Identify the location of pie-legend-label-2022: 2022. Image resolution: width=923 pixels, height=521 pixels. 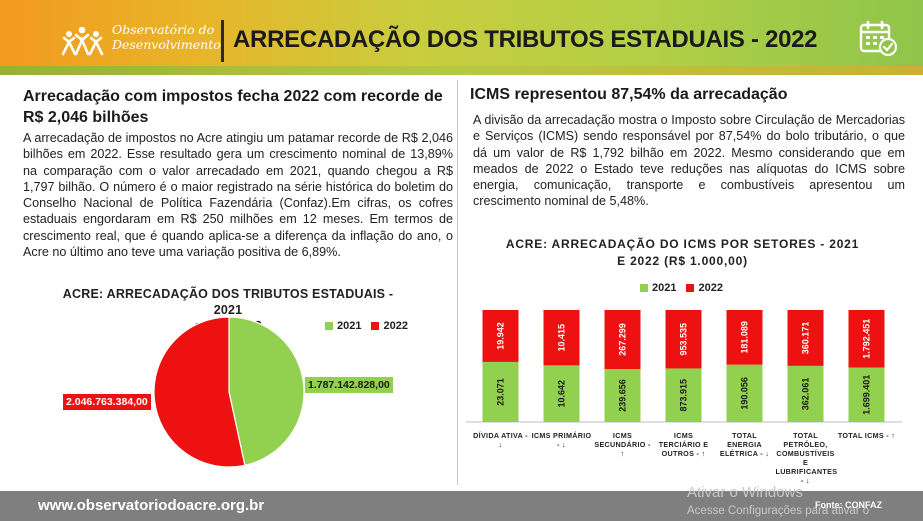
(395, 326).